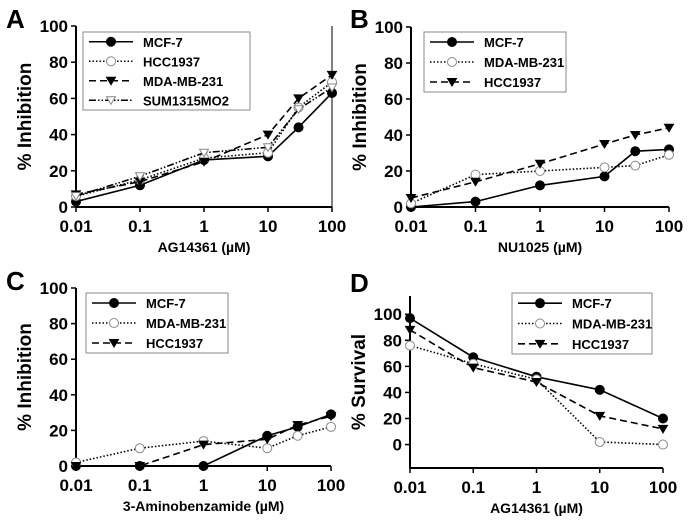  I want to click on legend: MCF-7 HCC1937 MDA-MB-231 SUM1315MO2, so click(166, 71).